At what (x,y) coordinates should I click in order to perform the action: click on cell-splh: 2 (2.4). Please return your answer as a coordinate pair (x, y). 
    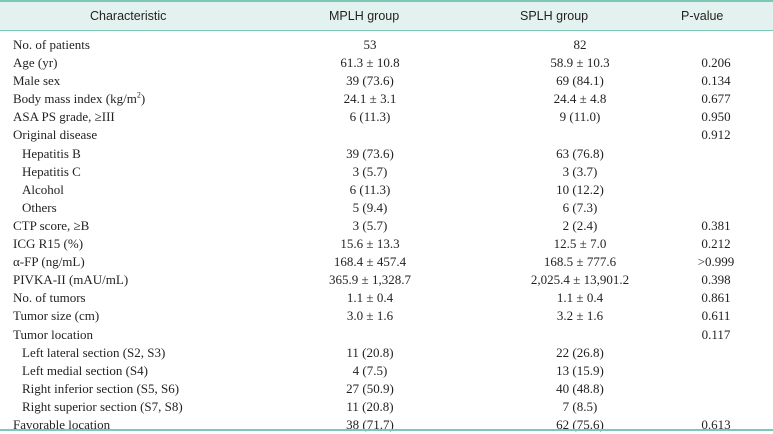
    Looking at the image, I should click on (580, 225).